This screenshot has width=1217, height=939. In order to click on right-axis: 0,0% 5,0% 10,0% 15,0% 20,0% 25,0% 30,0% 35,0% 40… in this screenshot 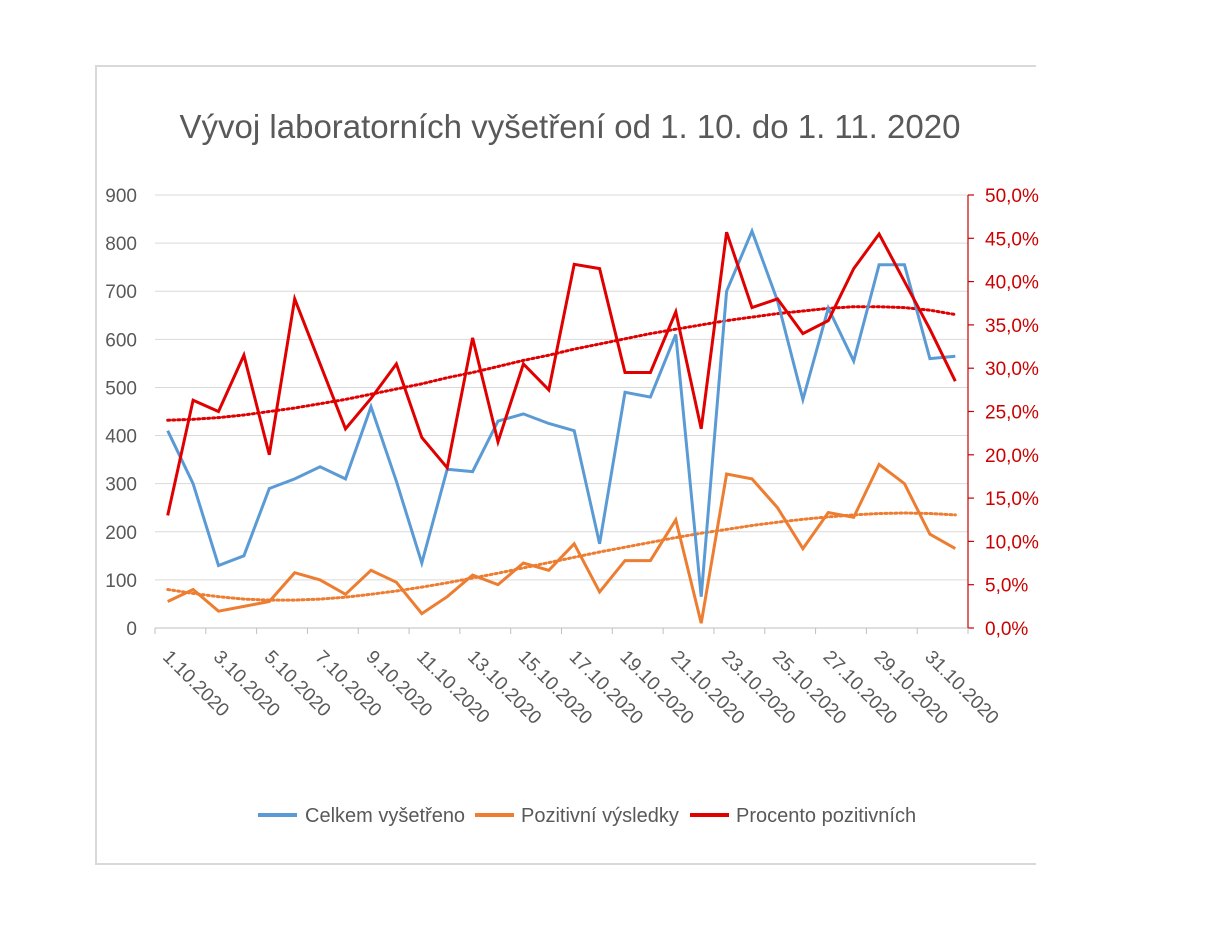, I will do `click(1003, 413)`.